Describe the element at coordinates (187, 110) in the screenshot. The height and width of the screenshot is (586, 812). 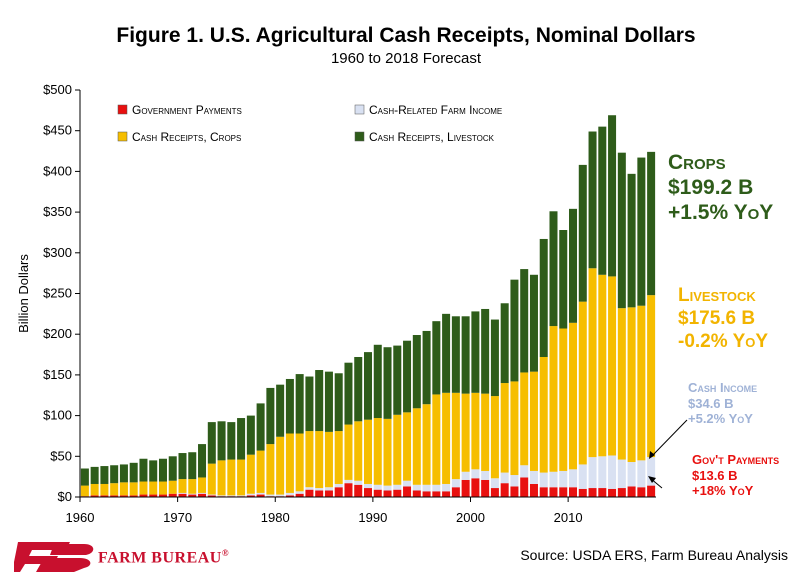
I see `legend-entry: Government Payments` at that location.